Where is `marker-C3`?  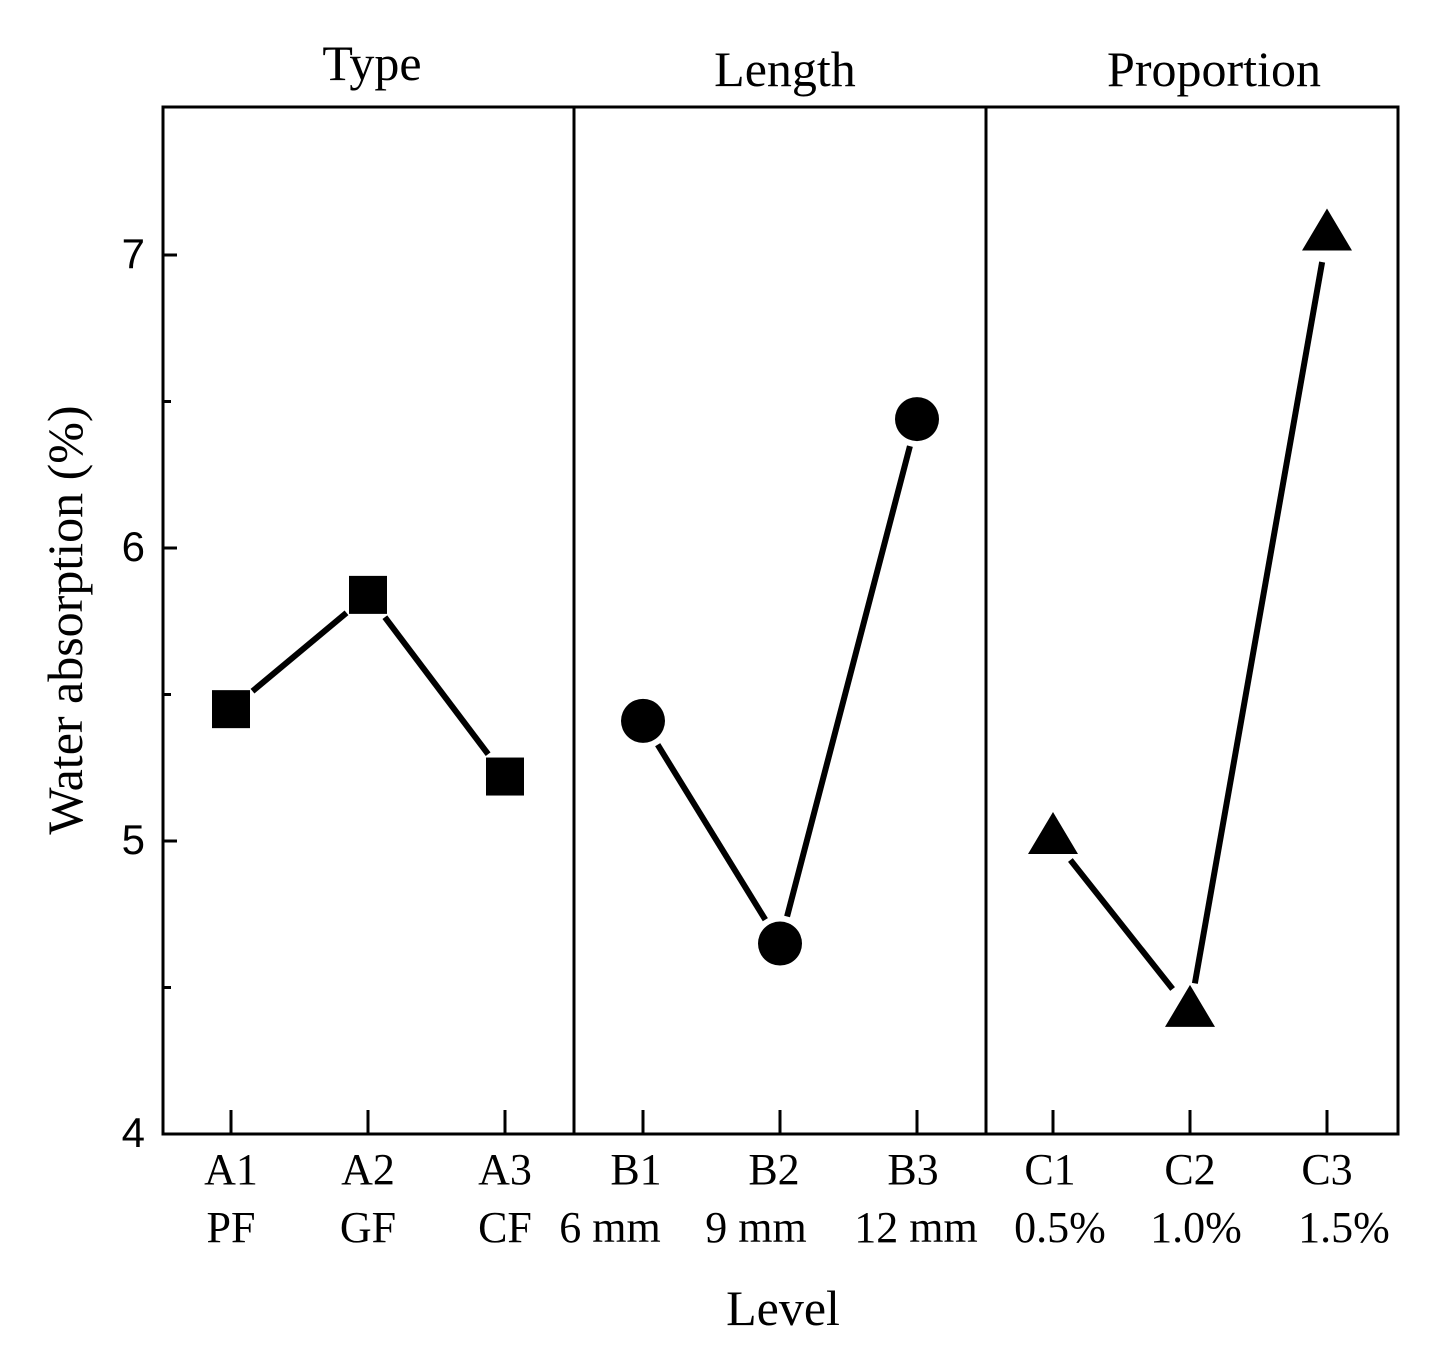
marker-C3 is located at coordinates (1327, 229).